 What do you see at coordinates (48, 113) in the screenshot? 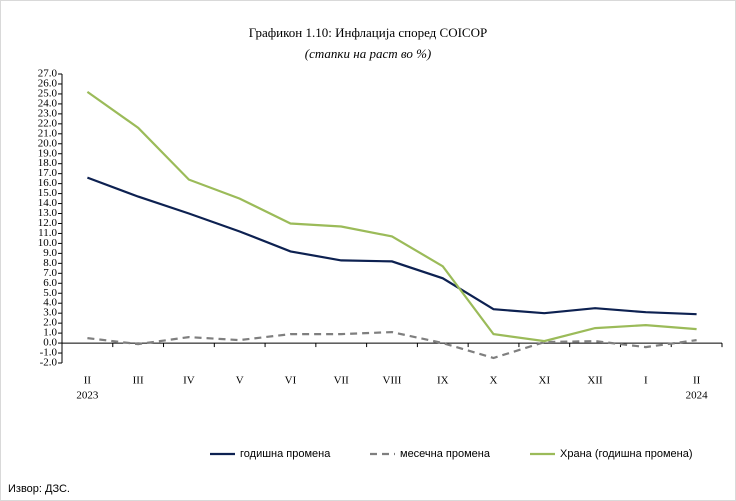
I see `y-tick-label: 23.0` at bounding box center [48, 113].